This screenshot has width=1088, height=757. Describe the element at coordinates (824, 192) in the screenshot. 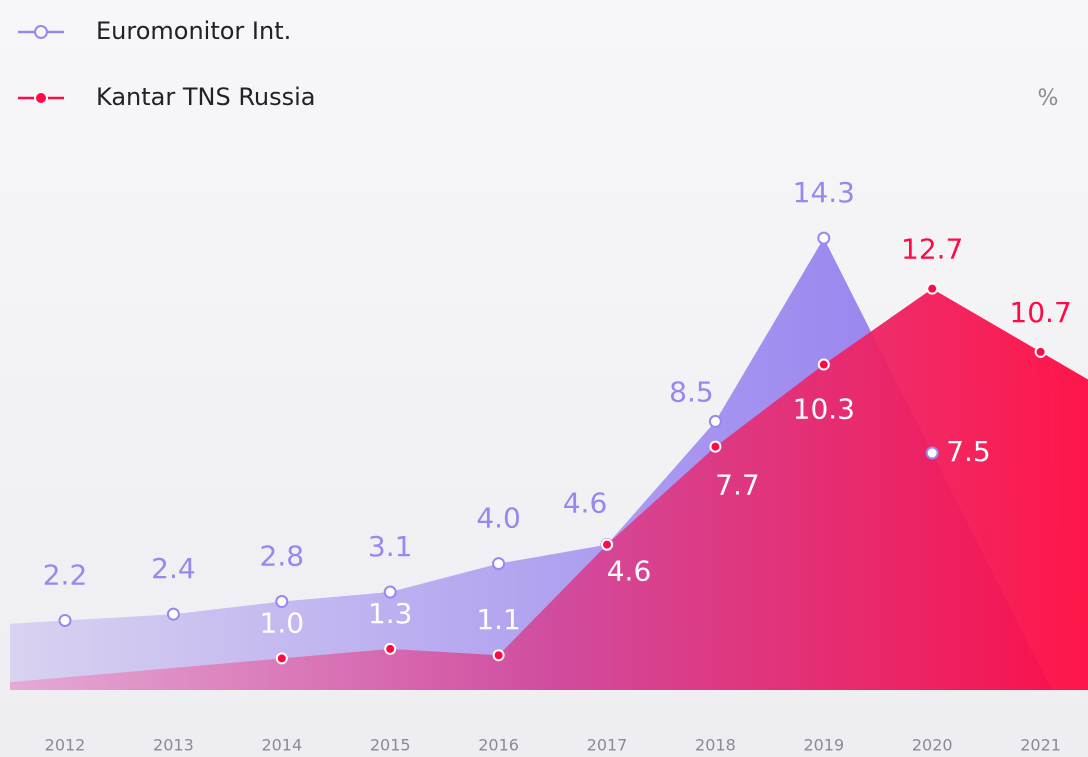

I see `data-label: 14.3` at that location.